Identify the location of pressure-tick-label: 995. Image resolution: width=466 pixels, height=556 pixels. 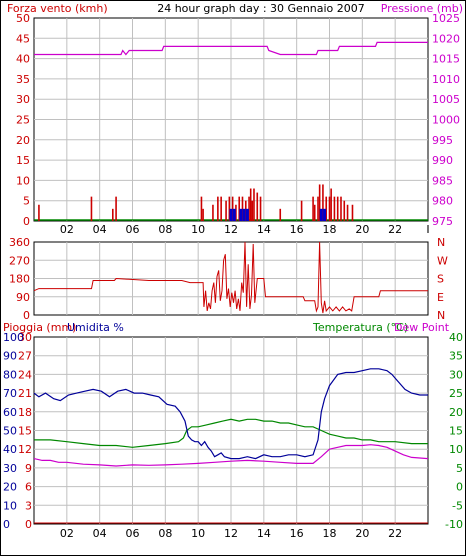
(442, 140).